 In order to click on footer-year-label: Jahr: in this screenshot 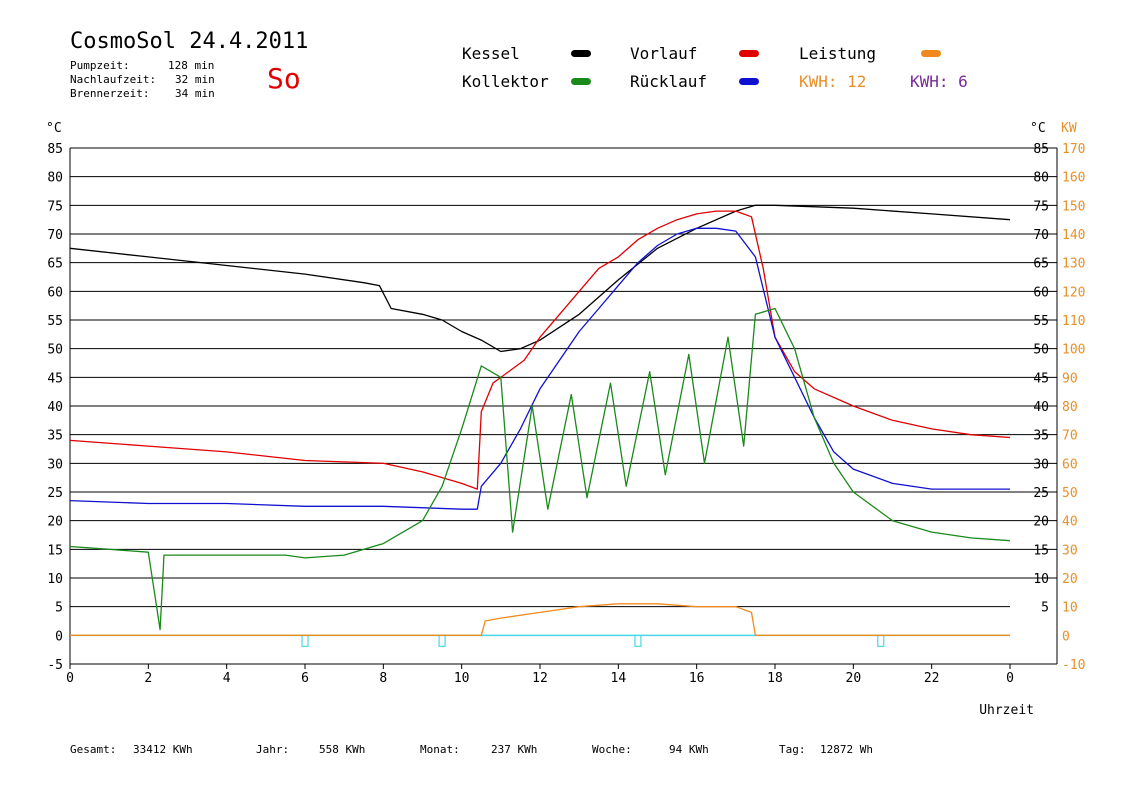, I will do `click(273, 749)`.